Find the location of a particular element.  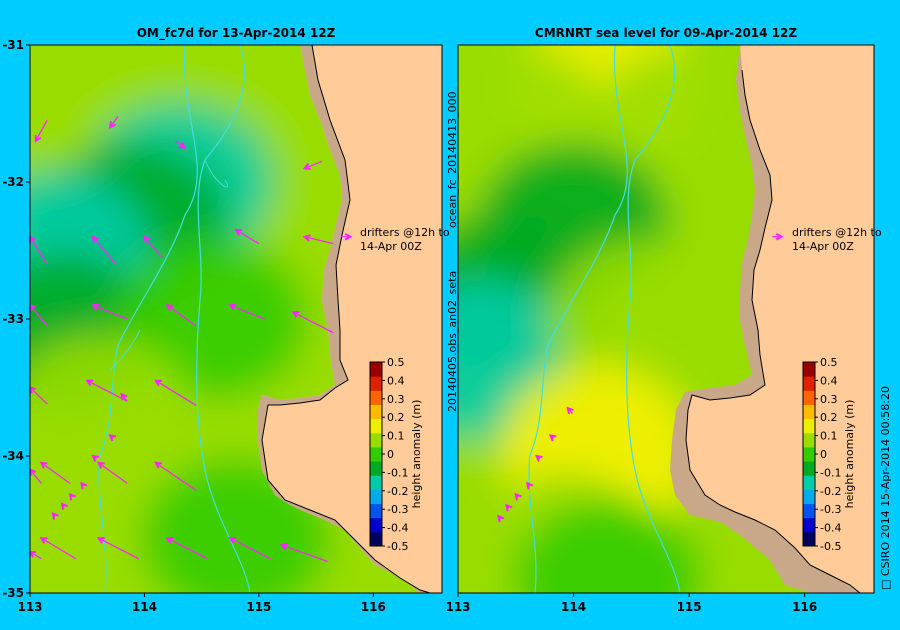

left-annotation-line2: 14-Apr 00Z is located at coordinates (391, 246).